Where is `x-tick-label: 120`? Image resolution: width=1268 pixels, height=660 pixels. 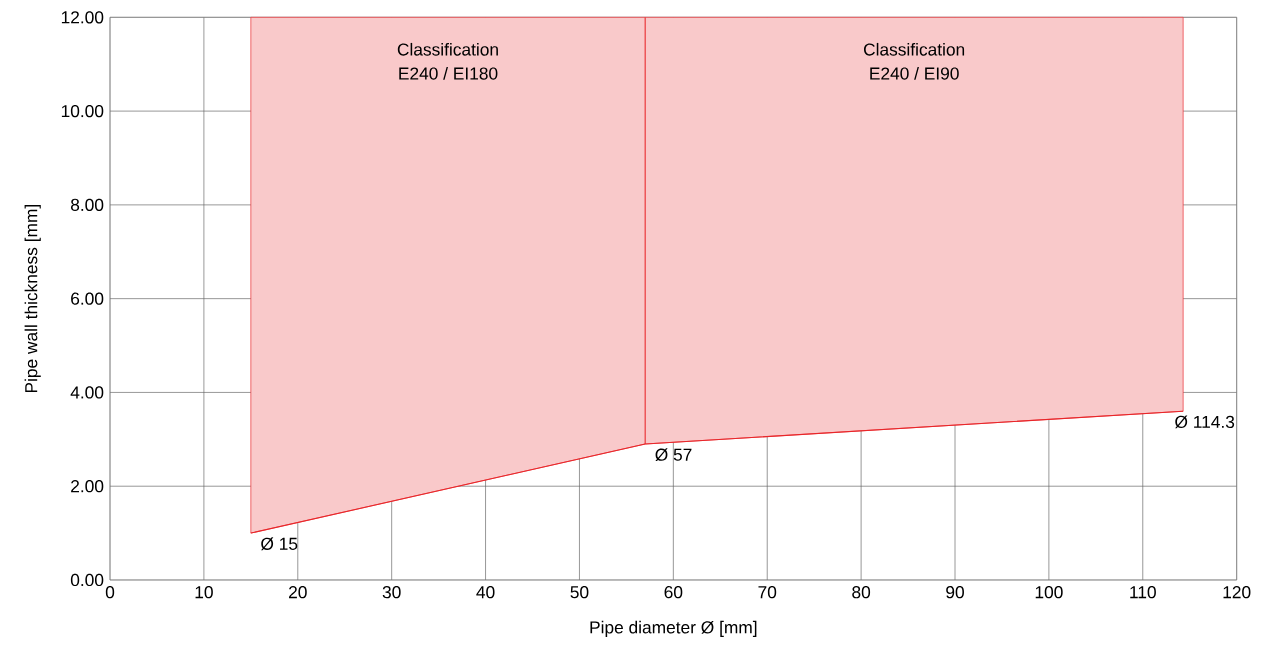
x-tick-label: 120 is located at coordinates (1237, 592).